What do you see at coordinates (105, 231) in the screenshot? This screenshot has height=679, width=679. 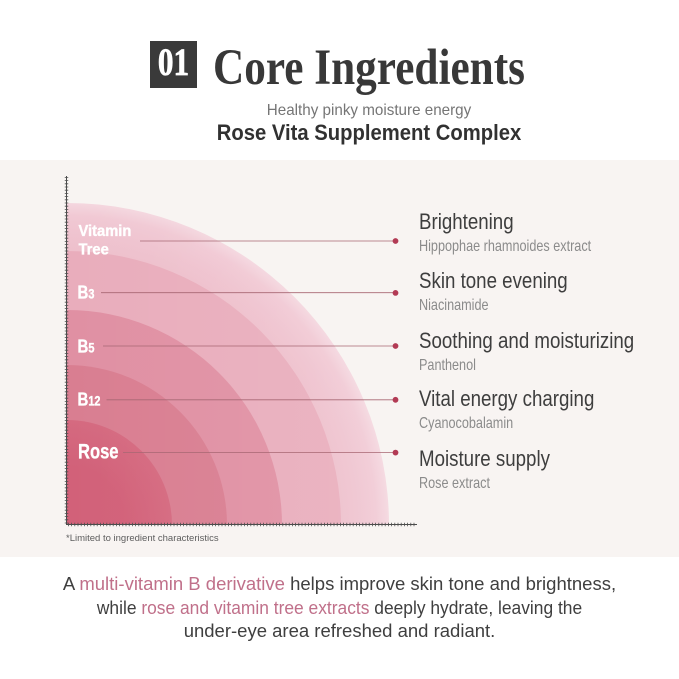 I see `svg-text: Vitamin` at bounding box center [105, 231].